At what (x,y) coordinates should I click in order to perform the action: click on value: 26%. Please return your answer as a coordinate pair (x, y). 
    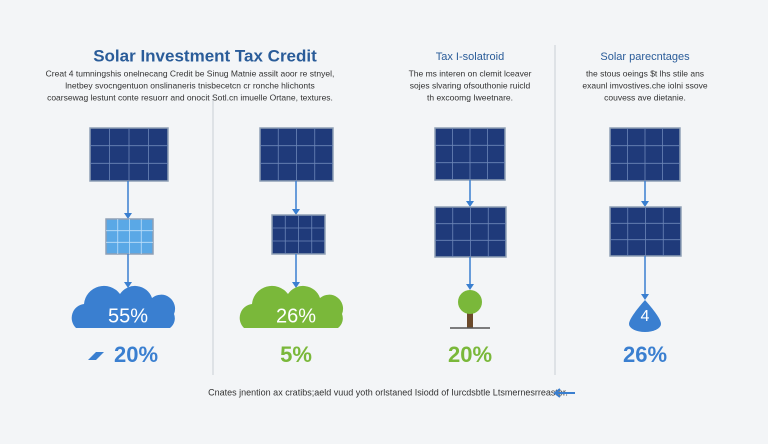
    Looking at the image, I should click on (645, 354).